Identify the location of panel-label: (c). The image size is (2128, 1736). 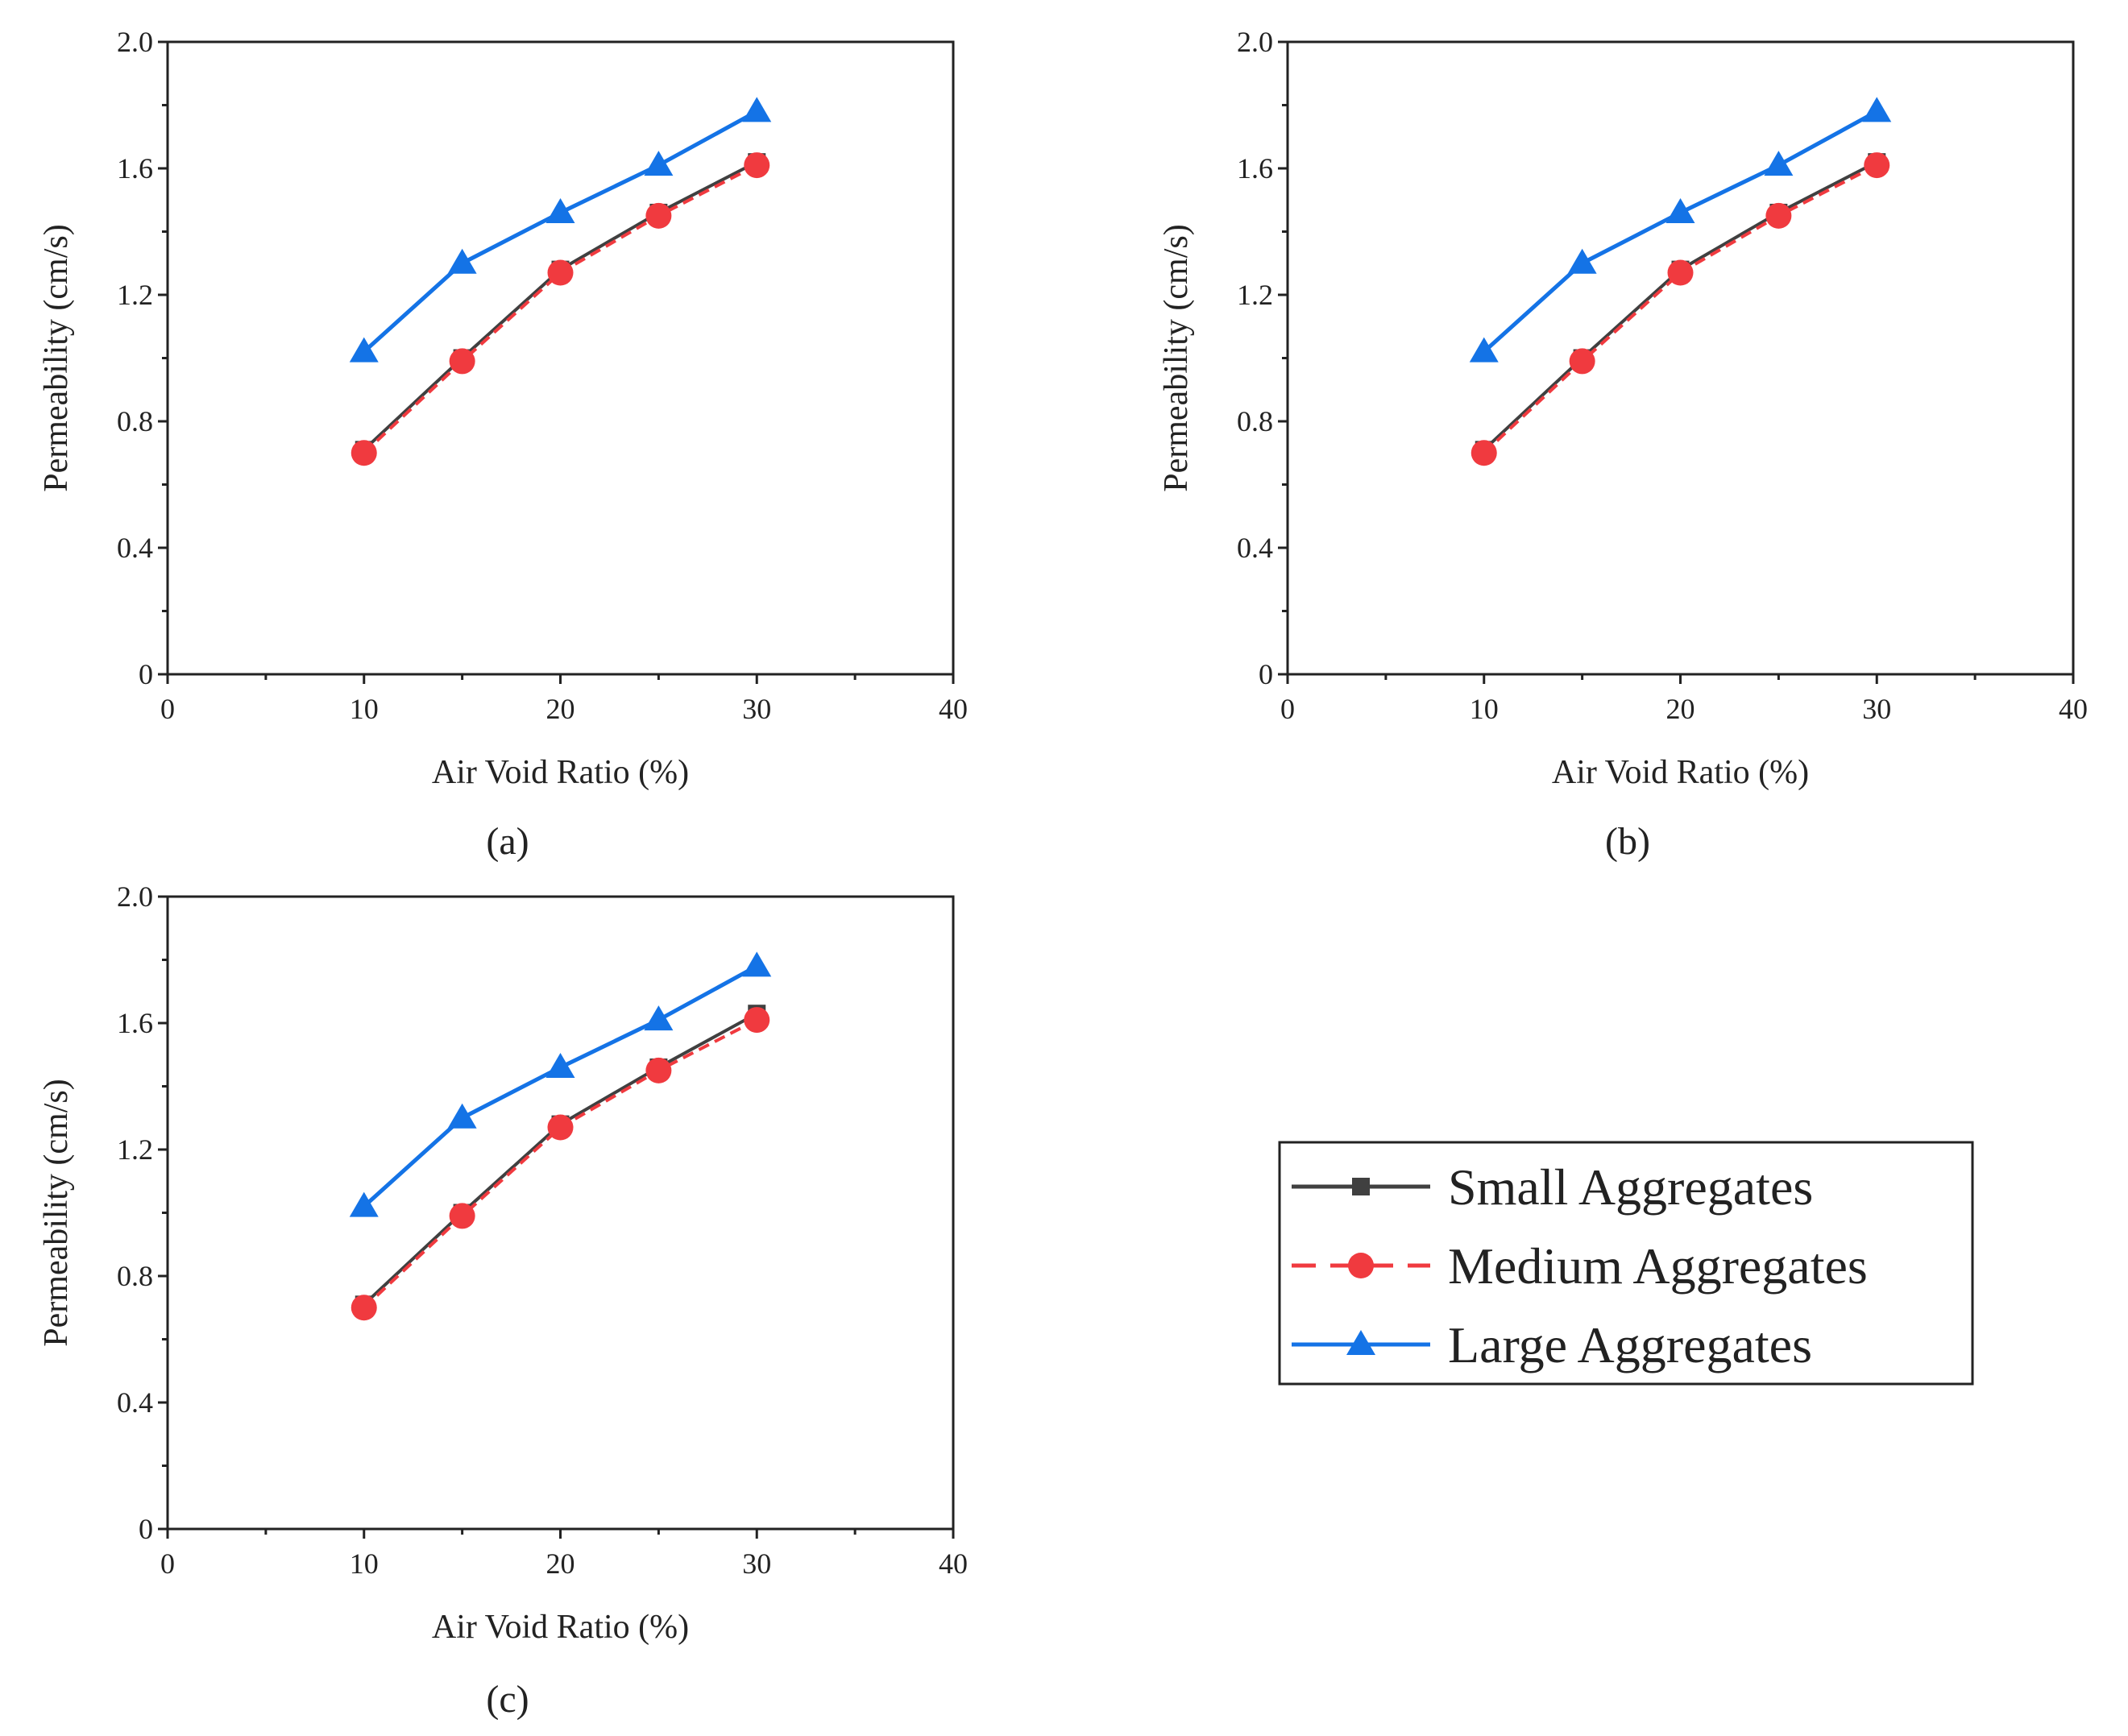
(507, 1700).